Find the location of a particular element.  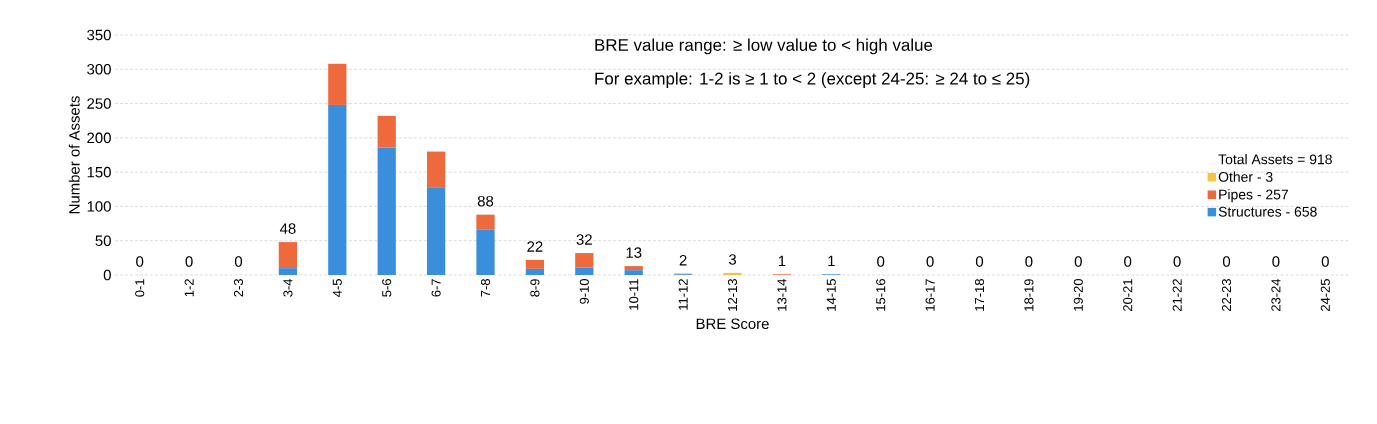

x-tick-label: 12-13 is located at coordinates (732, 295).